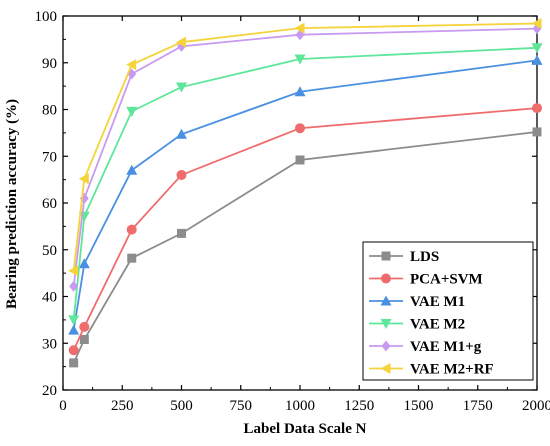 This screenshot has width=550, height=446. Describe the element at coordinates (437, 302) in the screenshot. I see `legend-label: VAE M1` at that location.